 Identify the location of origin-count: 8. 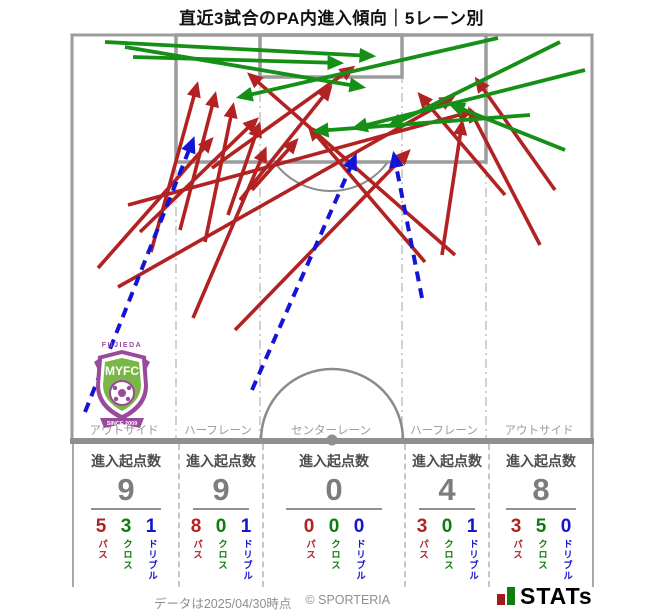
(541, 489).